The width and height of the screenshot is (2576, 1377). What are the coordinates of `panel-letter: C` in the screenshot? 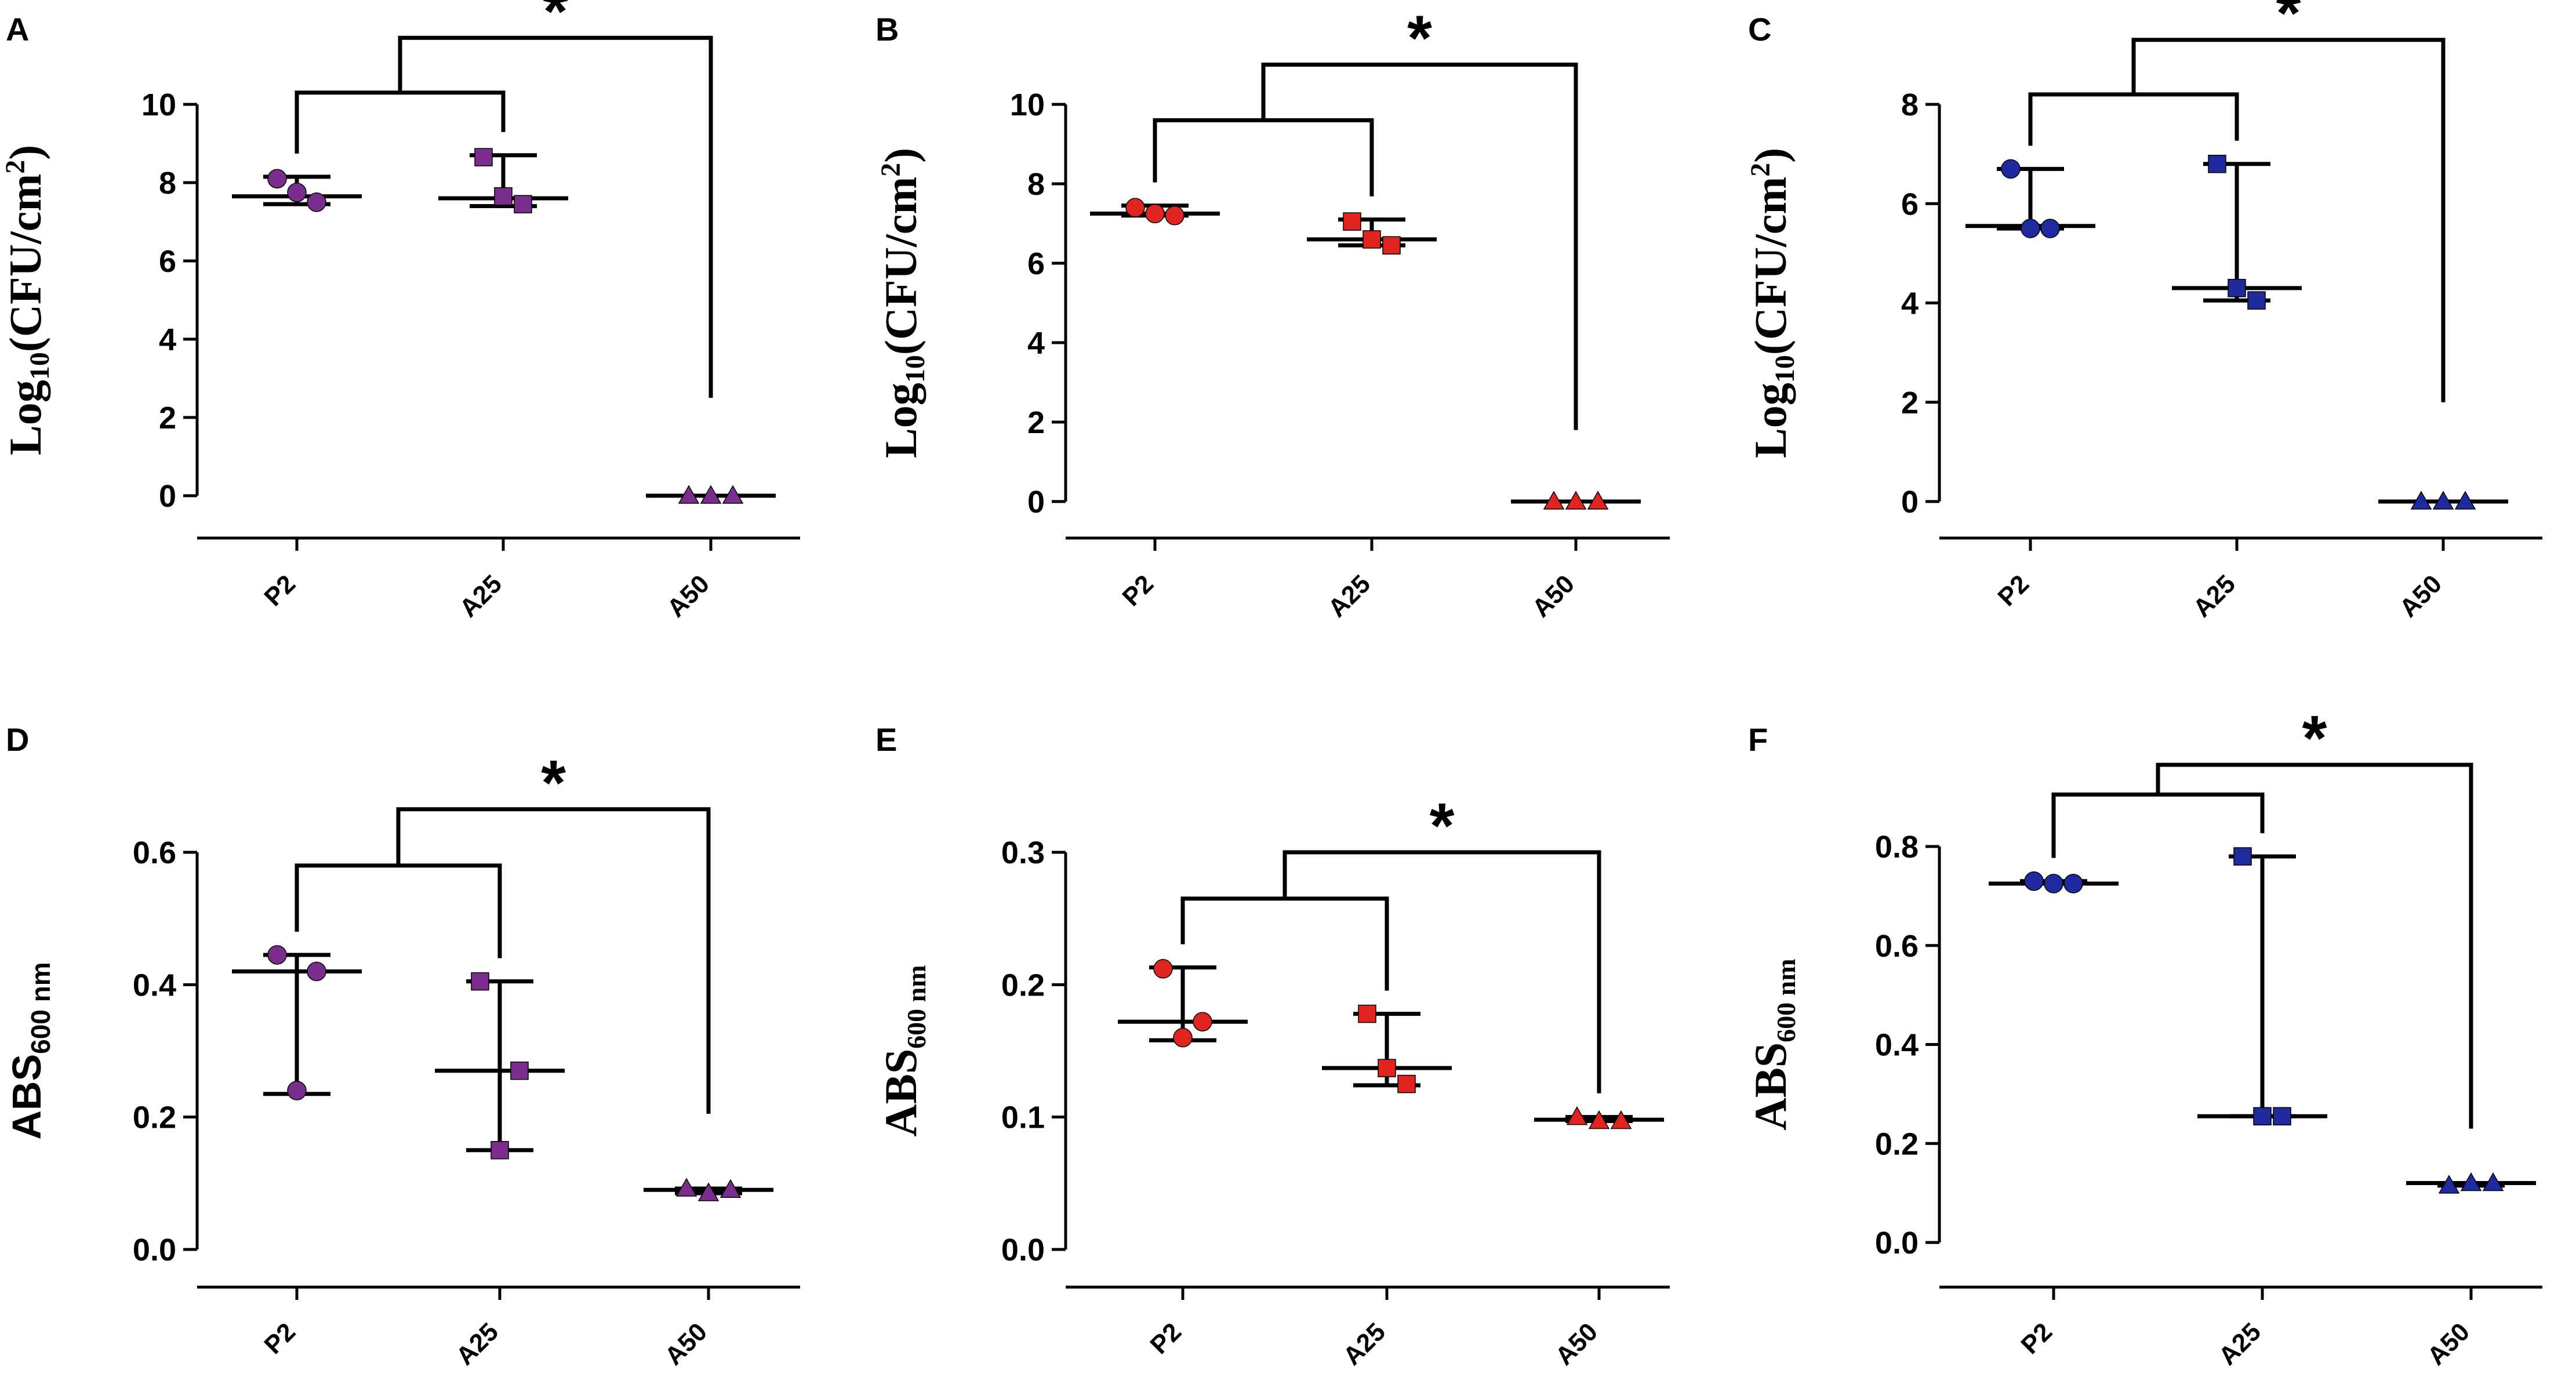 It's located at (1759, 29).